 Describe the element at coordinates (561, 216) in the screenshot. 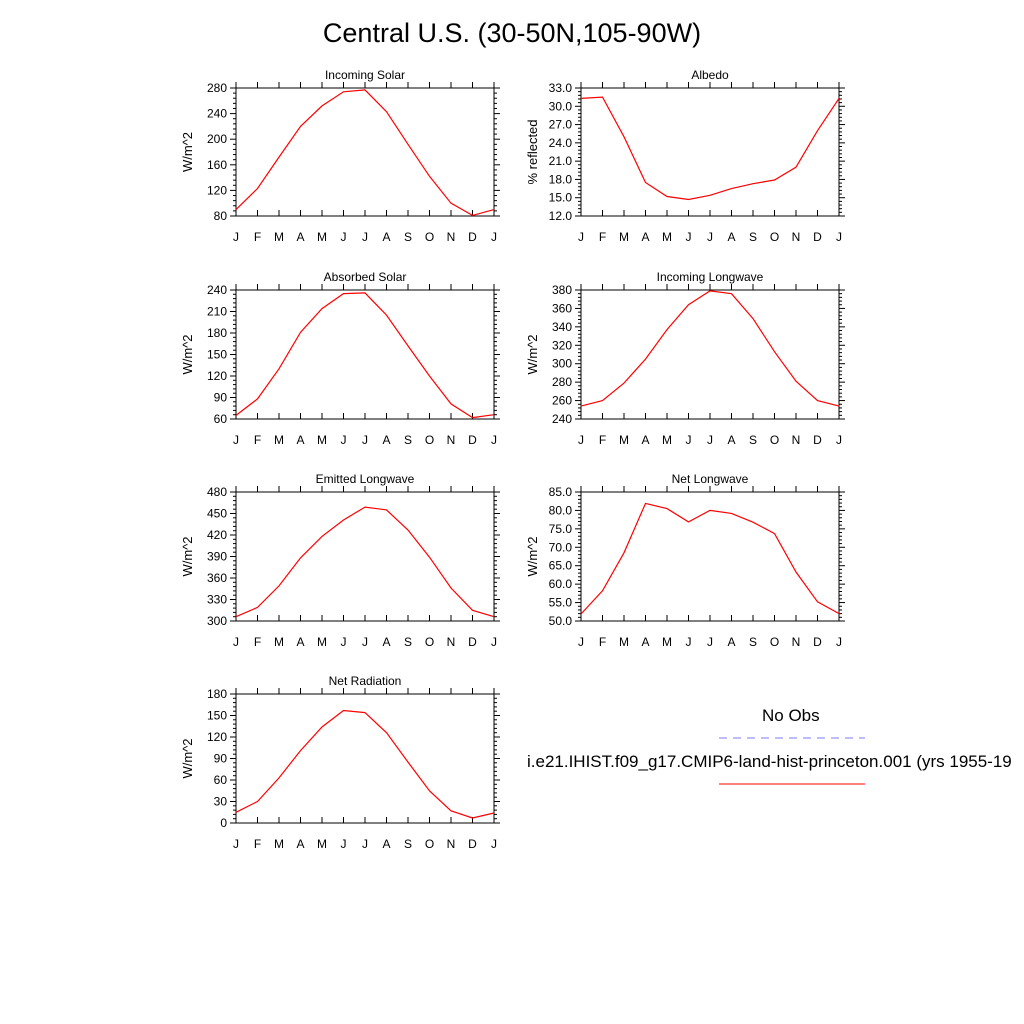

I see `y-tick-label: 12.0` at that location.